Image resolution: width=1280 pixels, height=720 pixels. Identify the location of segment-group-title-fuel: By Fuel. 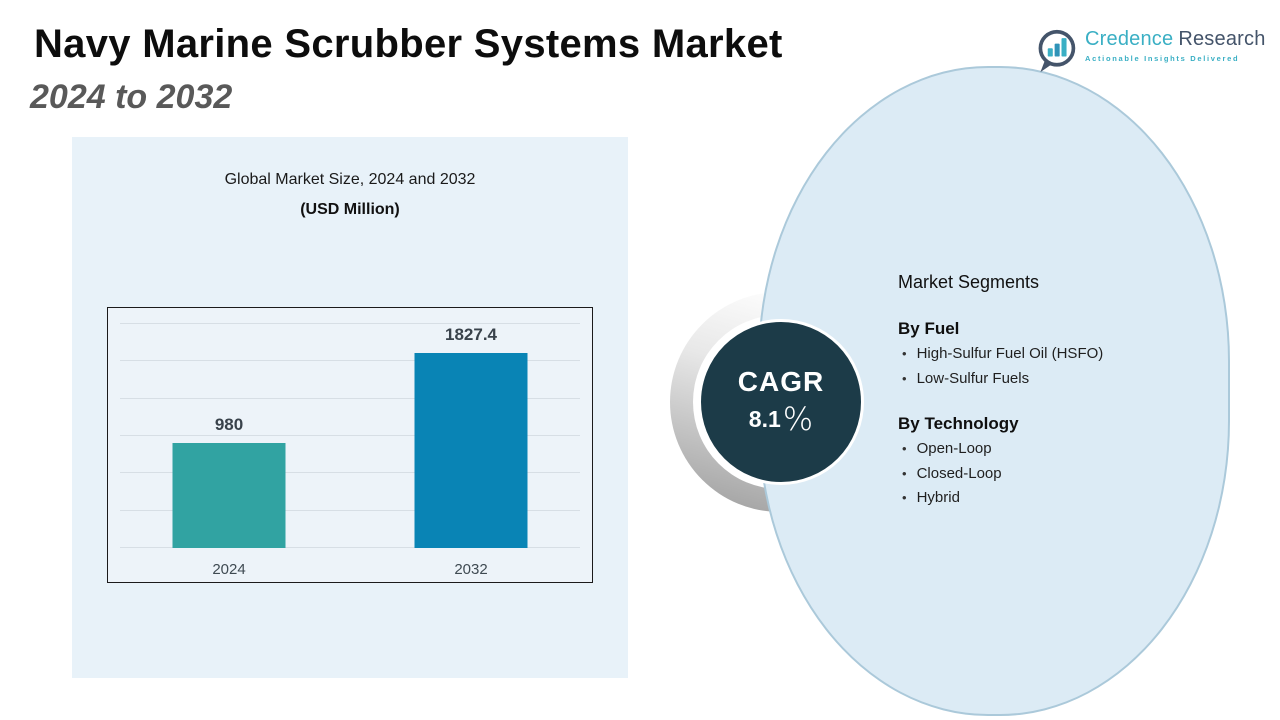
(929, 328).